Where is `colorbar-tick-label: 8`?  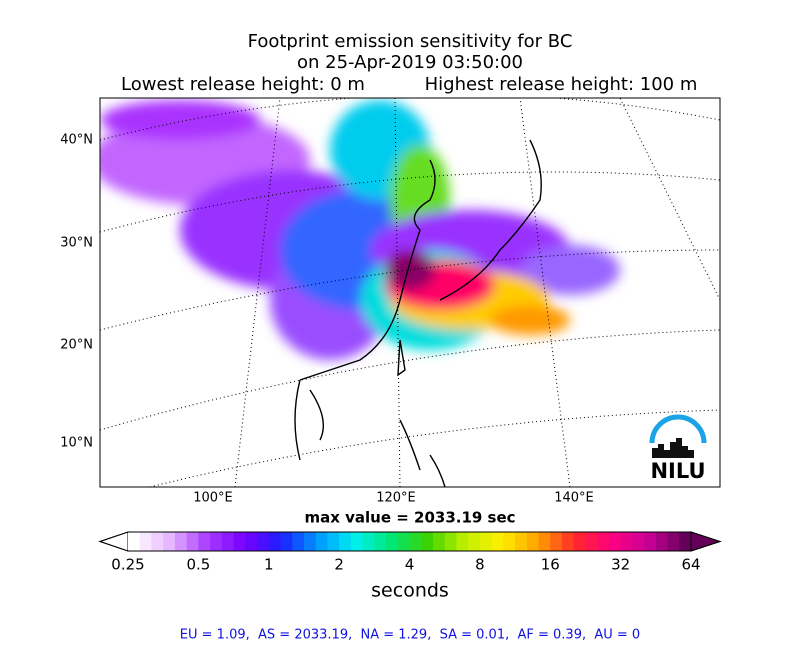 colorbar-tick-label: 8 is located at coordinates (480, 565).